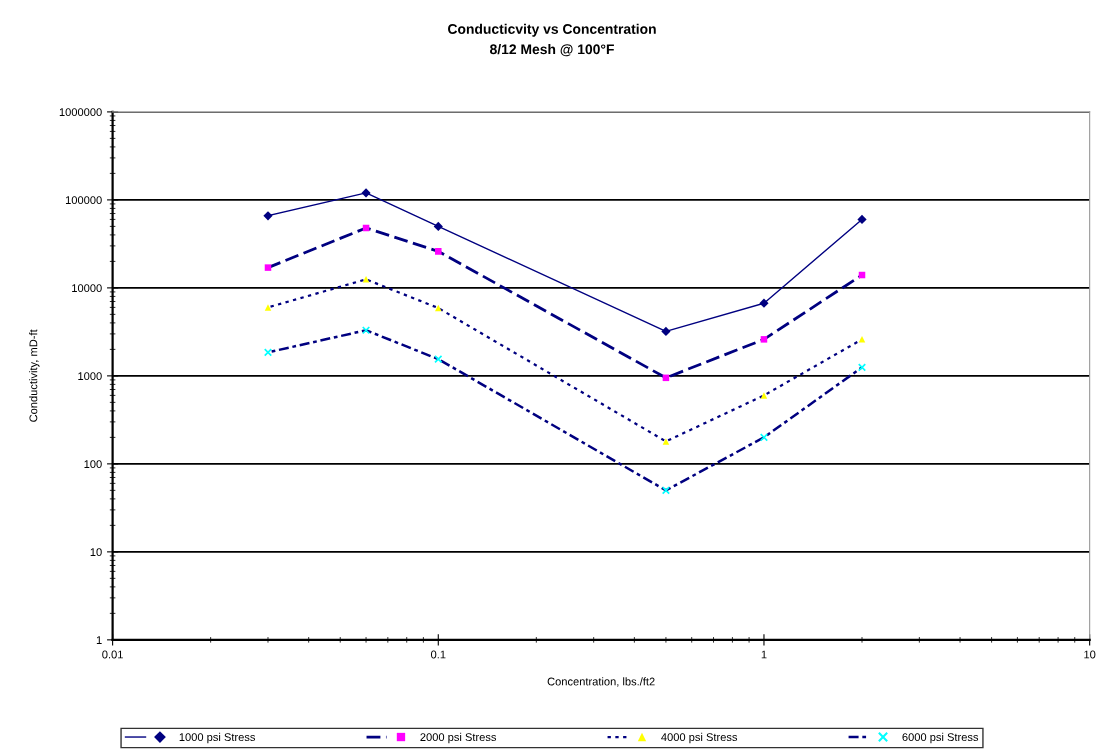  Describe the element at coordinates (34, 375) in the screenshot. I see `y-axis-title: Conductivity, mD-ft` at that location.